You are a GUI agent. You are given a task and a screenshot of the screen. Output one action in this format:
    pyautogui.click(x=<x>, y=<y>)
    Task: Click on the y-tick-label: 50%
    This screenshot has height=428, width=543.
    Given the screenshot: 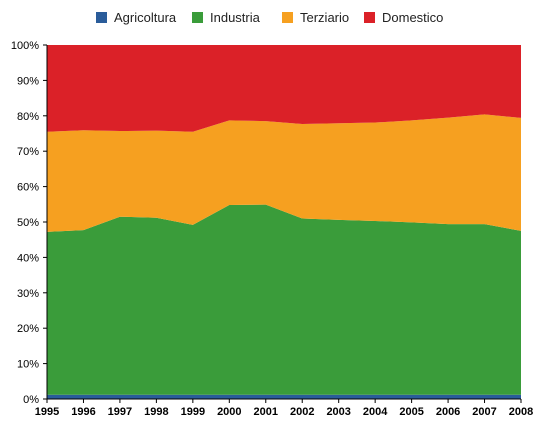 What is the action you would take?
    pyautogui.click(x=28, y=223)
    